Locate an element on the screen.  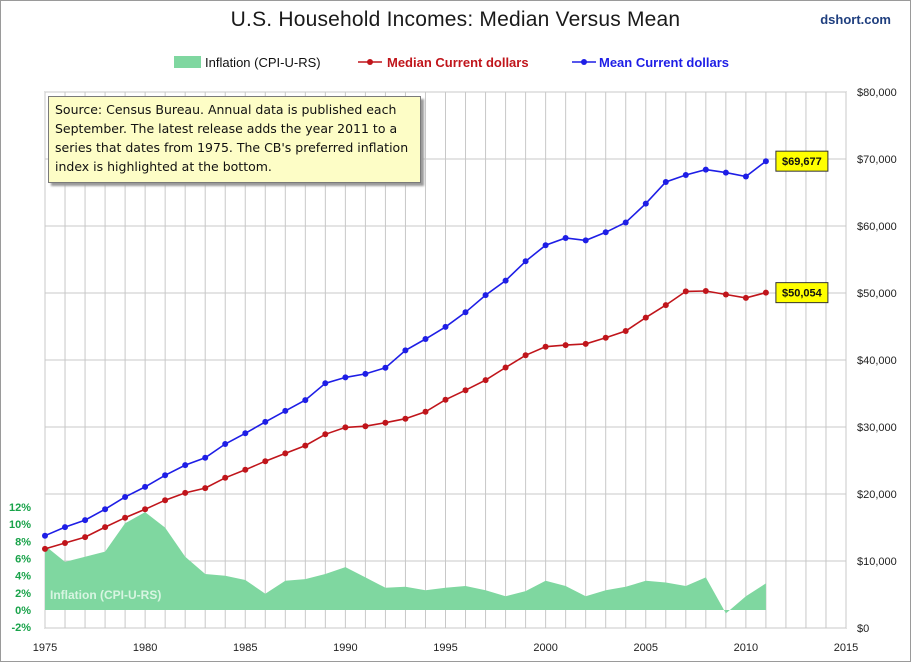
mean-callout-box is located at coordinates (802, 161).